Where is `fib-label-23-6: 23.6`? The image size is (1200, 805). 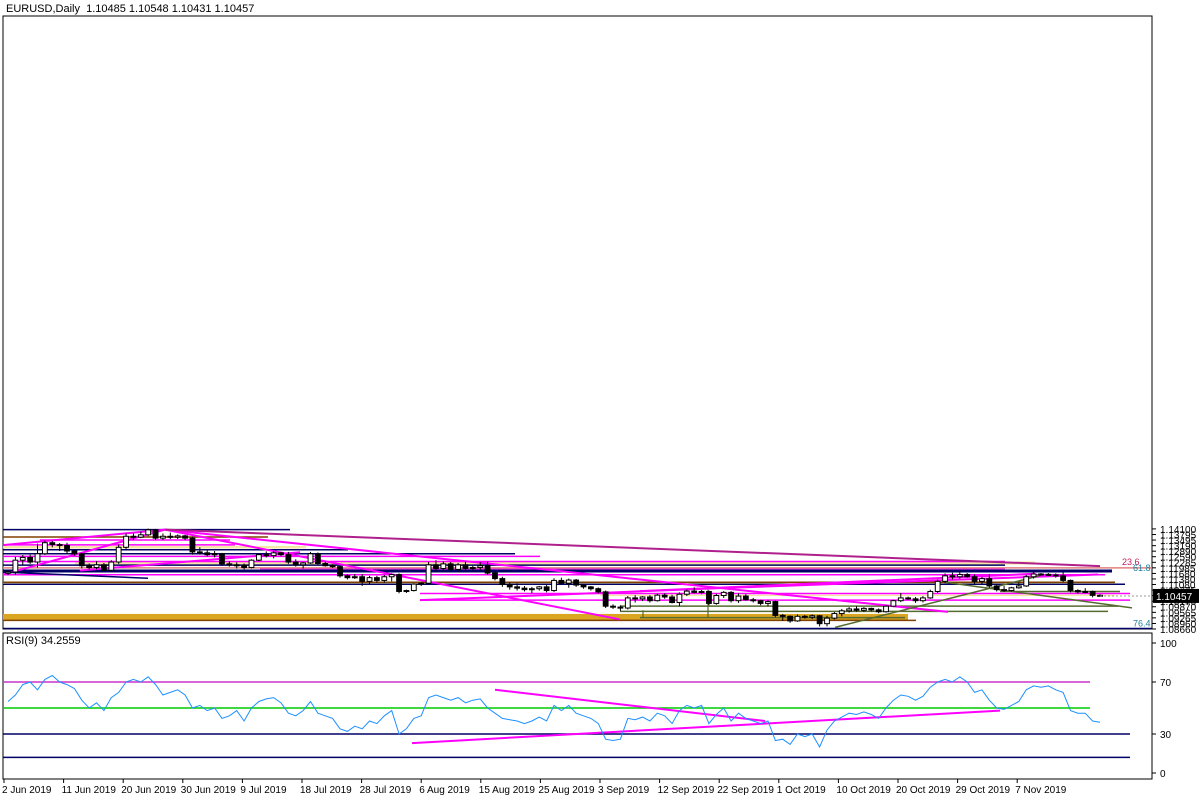
fib-label-23-6: 23.6 is located at coordinates (1131, 562).